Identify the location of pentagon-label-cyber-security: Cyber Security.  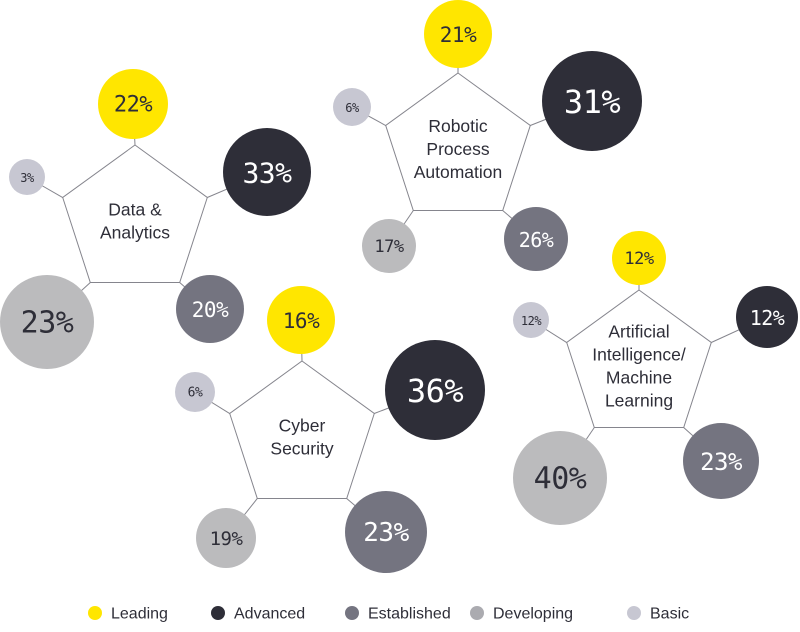
(301, 437).